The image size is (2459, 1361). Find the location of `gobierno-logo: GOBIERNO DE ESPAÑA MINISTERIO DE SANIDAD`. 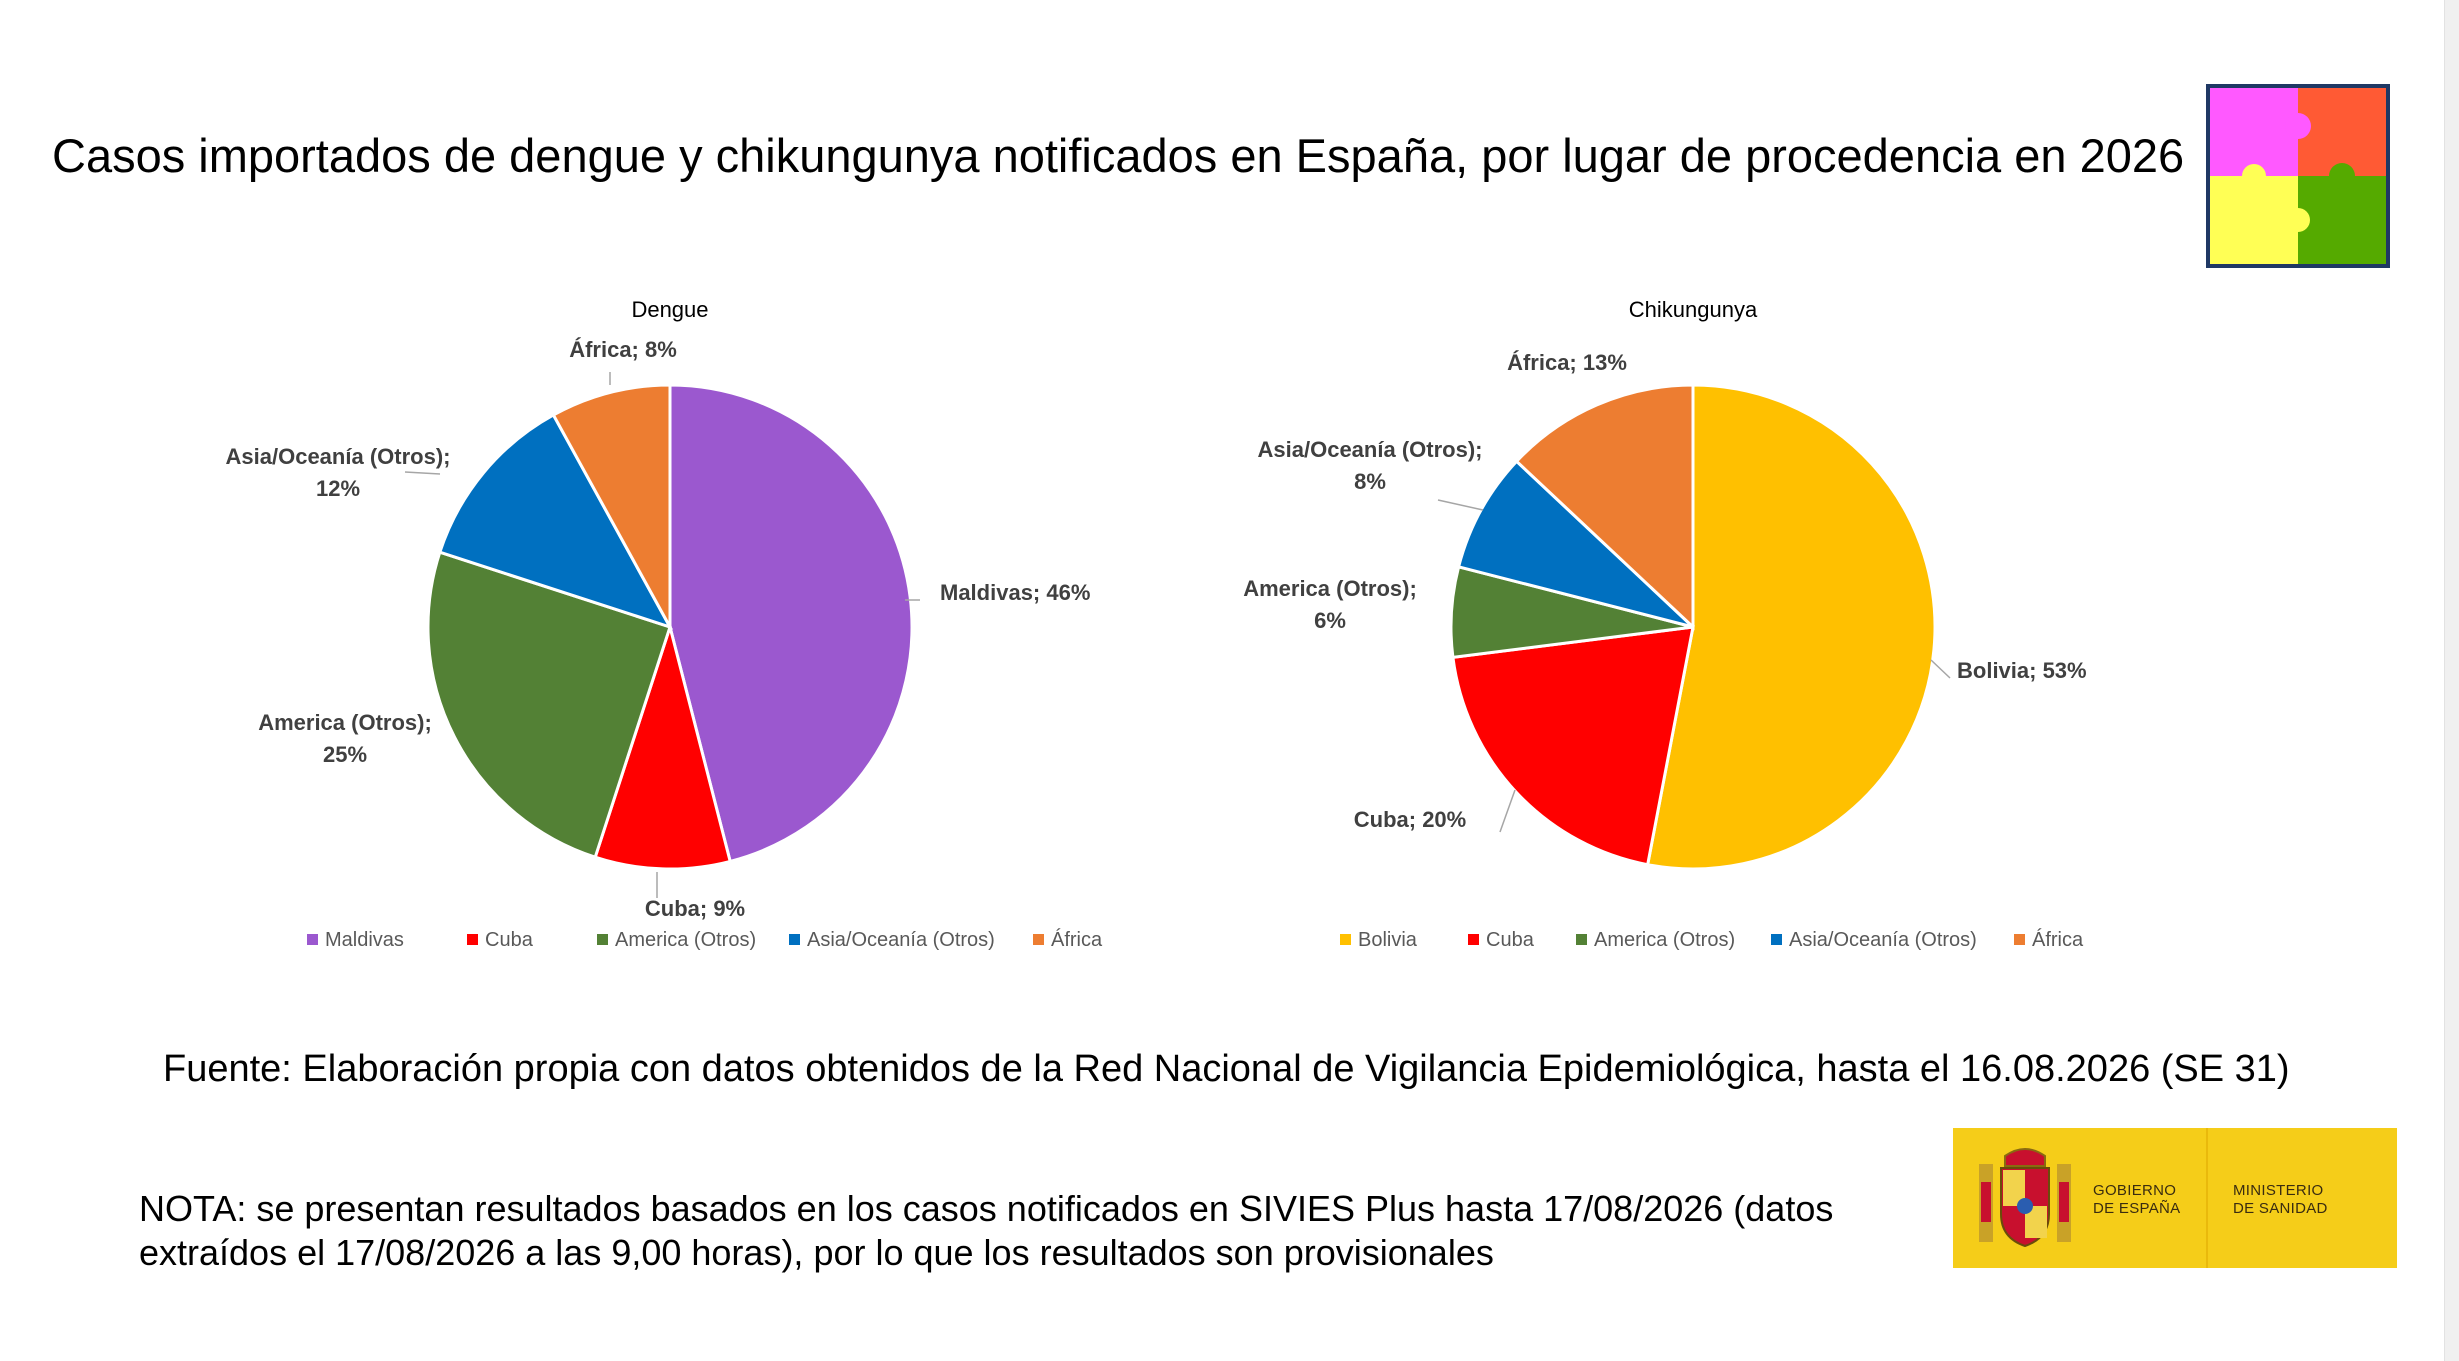

gobierno-logo: GOBIERNO DE ESPAÑA MINISTERIO DE SANIDAD is located at coordinates (2175, 1198).